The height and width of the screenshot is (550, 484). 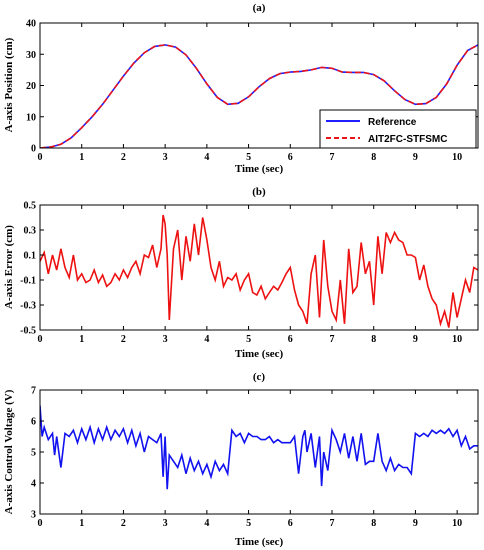 I want to click on panel-c-title: (c), so click(x=259, y=377).